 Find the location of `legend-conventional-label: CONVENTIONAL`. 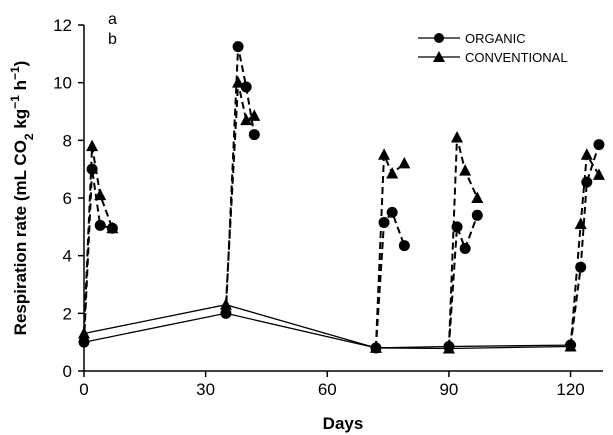

legend-conventional-label: CONVENTIONAL is located at coordinates (516, 57).